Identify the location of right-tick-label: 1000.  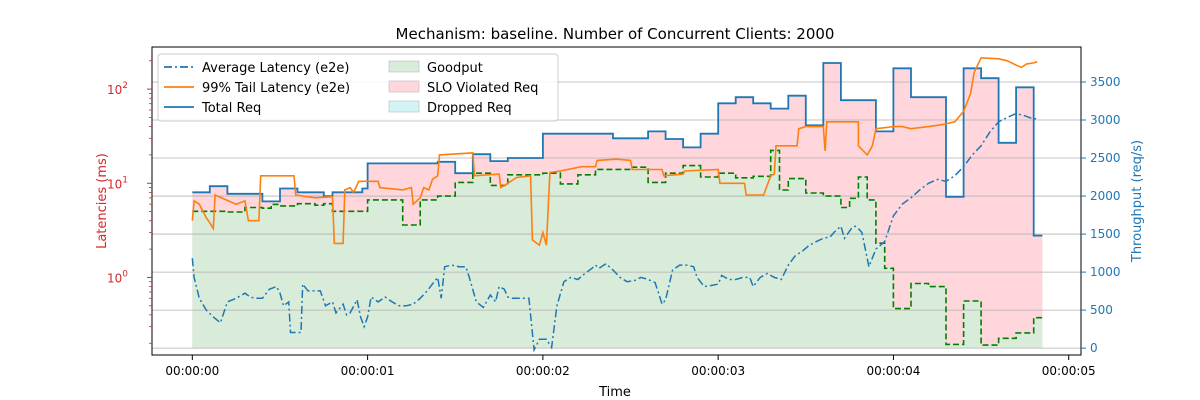
(1105, 272).